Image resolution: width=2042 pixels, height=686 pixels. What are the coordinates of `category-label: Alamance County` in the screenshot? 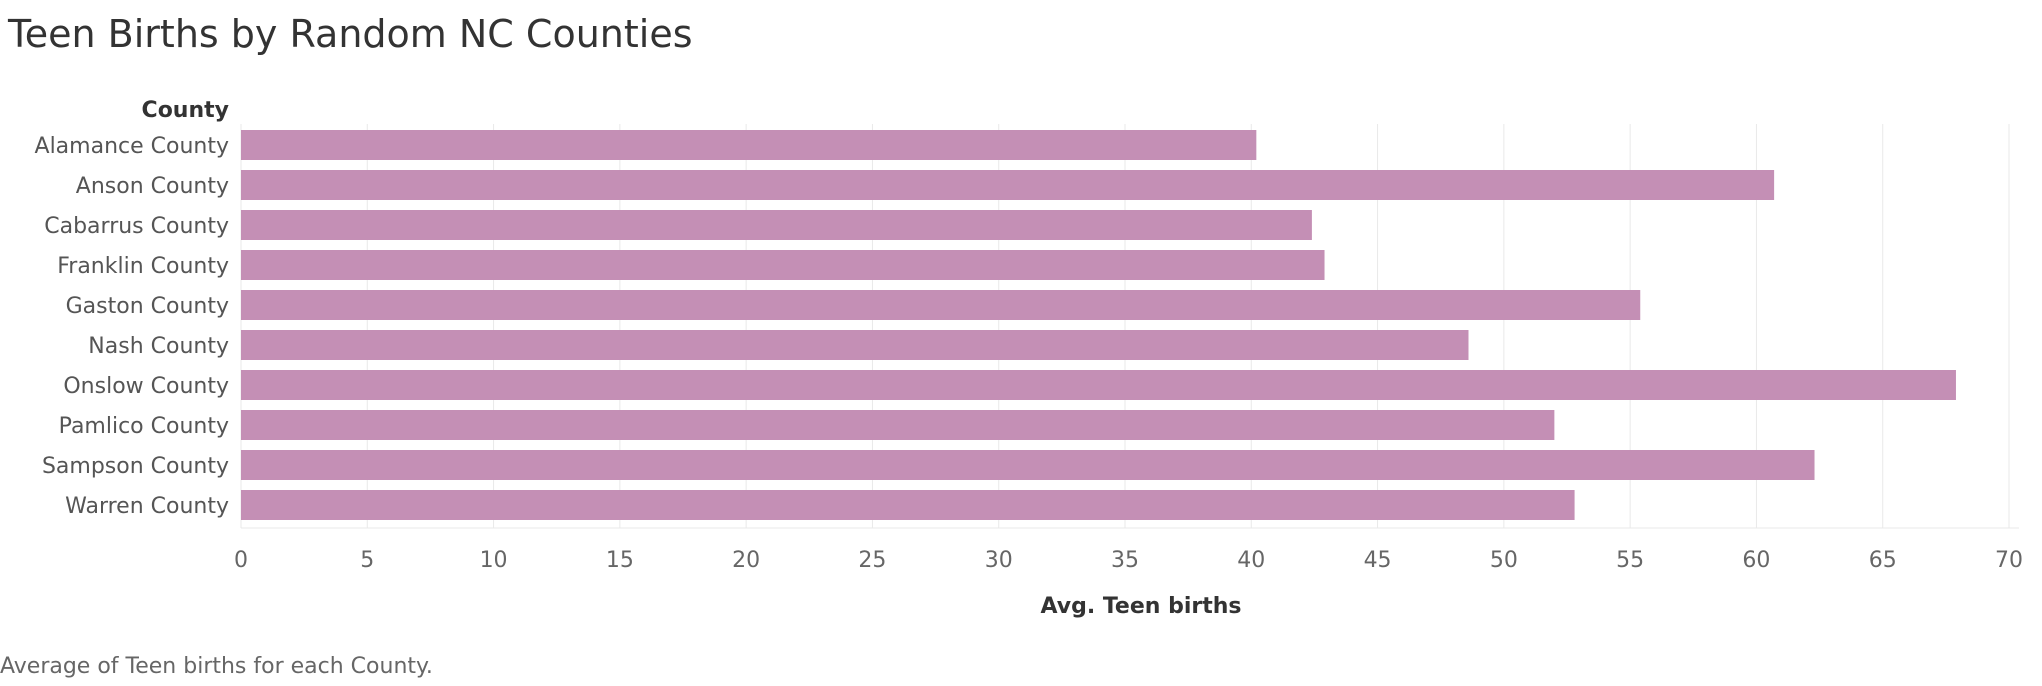 It's located at (132, 146).